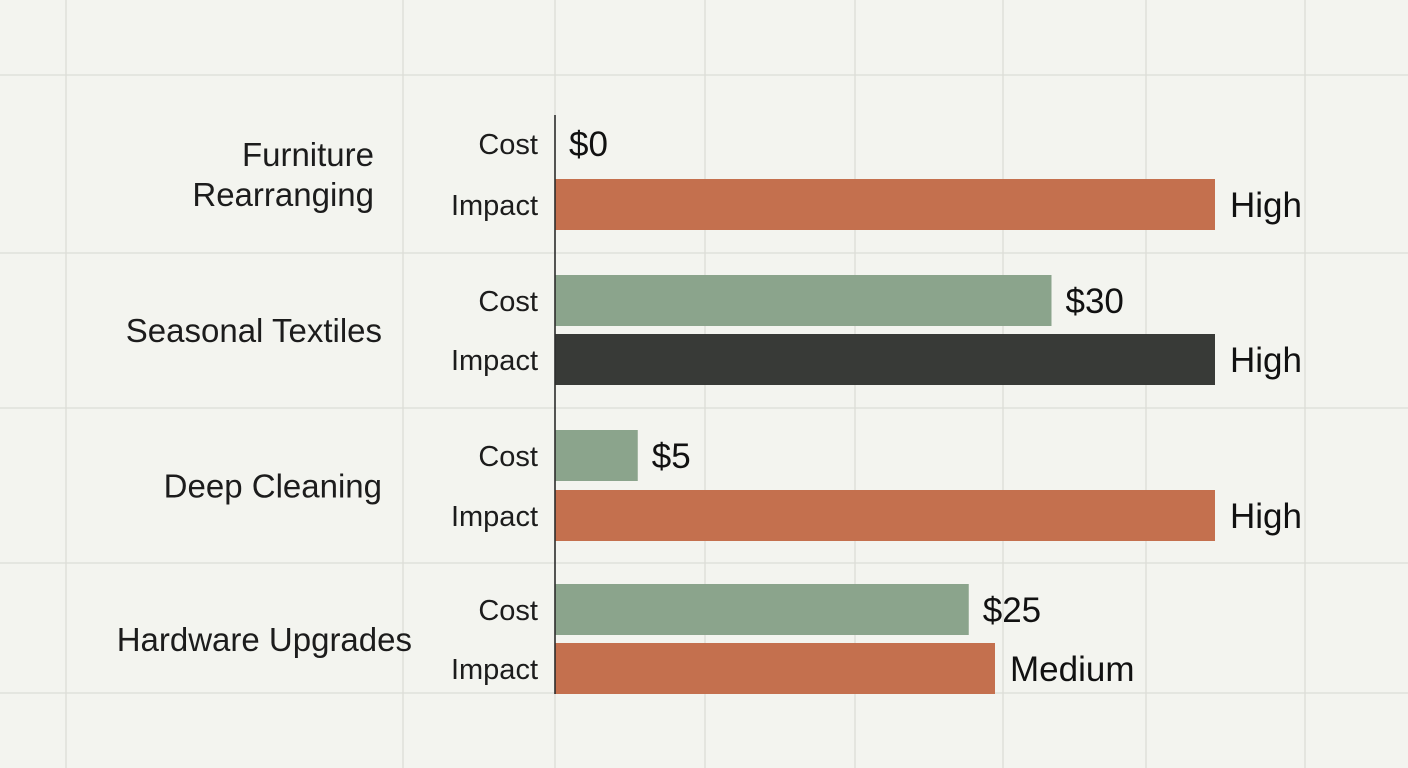 Image resolution: width=1408 pixels, height=768 pixels. I want to click on category-label-line: Rearranging, so click(283, 194).